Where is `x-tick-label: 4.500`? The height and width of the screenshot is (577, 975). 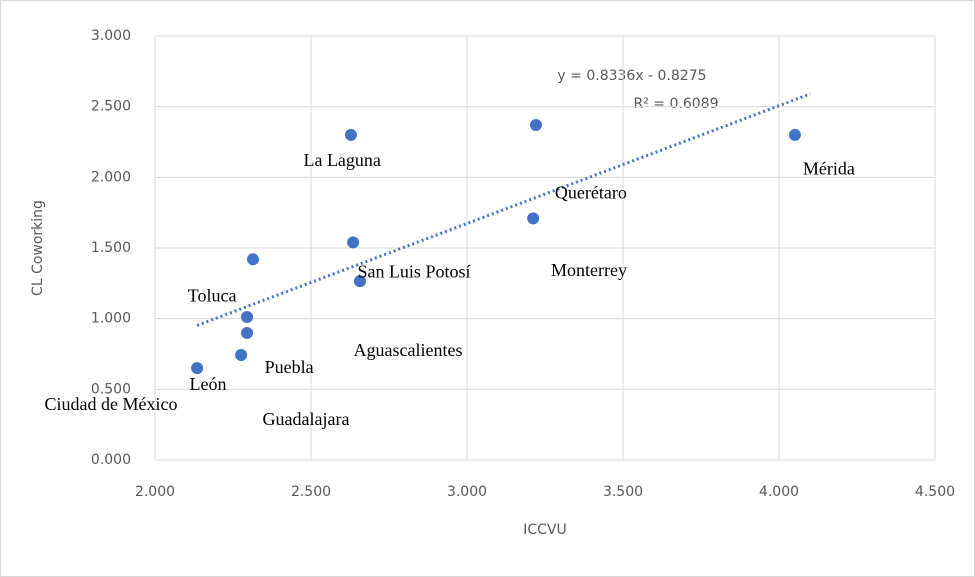
x-tick-label: 4.500 is located at coordinates (935, 492).